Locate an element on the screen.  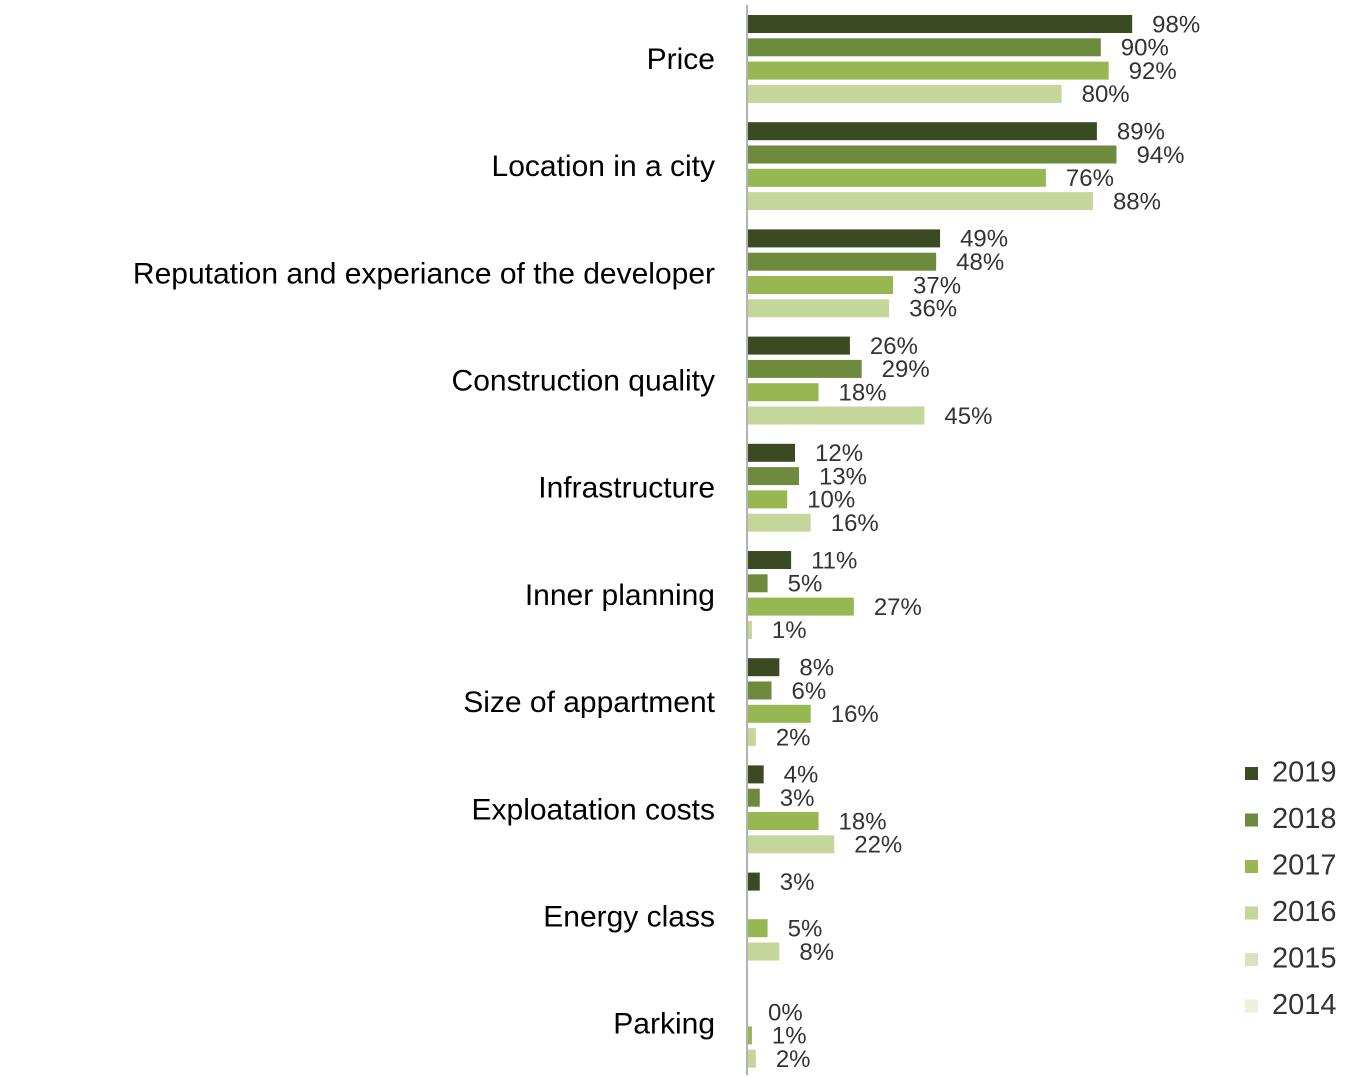
value-label: 92% is located at coordinates (1153, 71).